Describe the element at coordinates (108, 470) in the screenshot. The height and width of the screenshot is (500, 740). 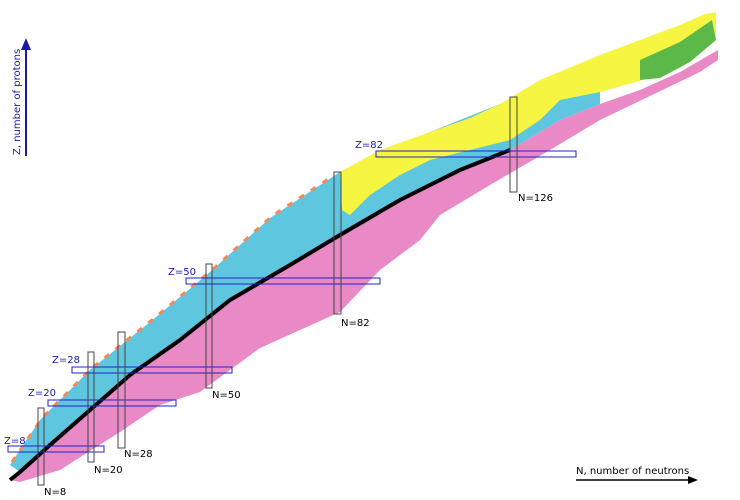
I see `magic-n-label: N=20` at that location.